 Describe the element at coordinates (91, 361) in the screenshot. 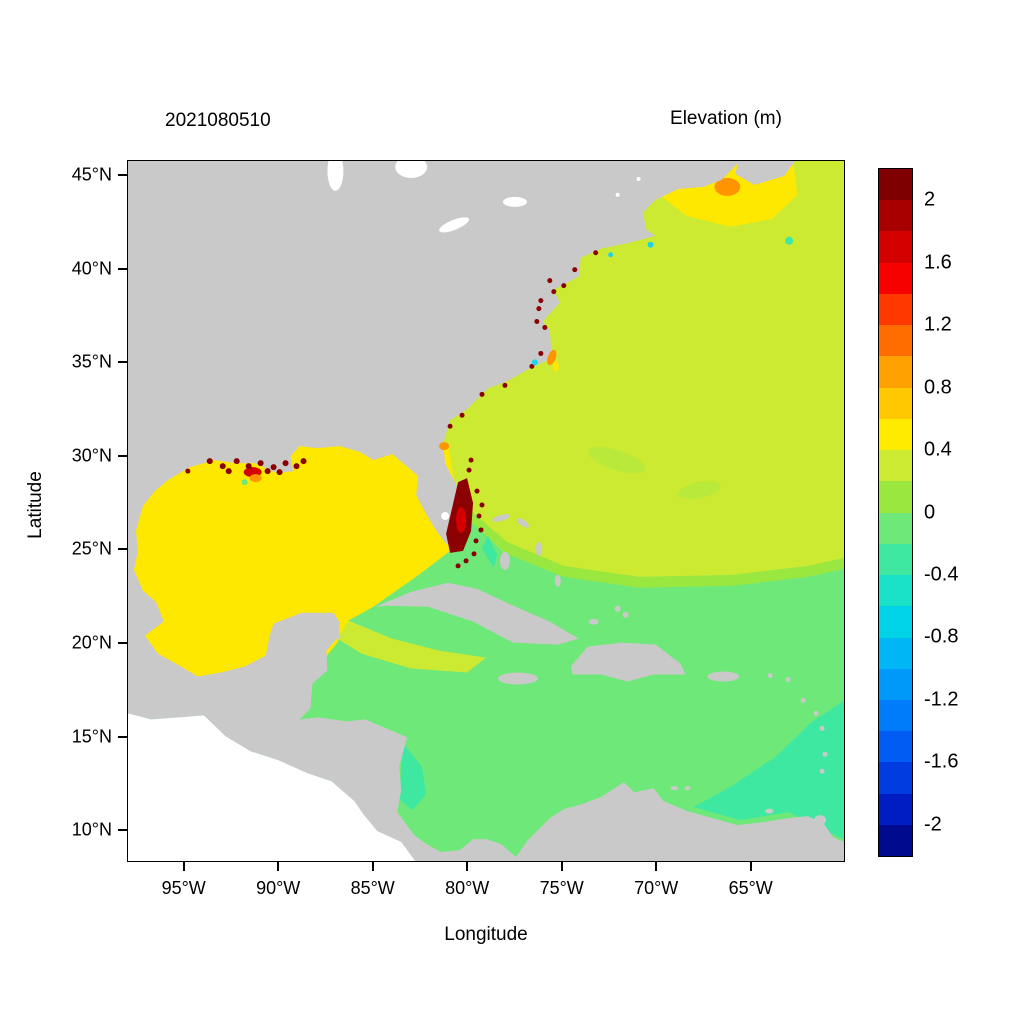

I see `y-tick-label: 35°N` at that location.